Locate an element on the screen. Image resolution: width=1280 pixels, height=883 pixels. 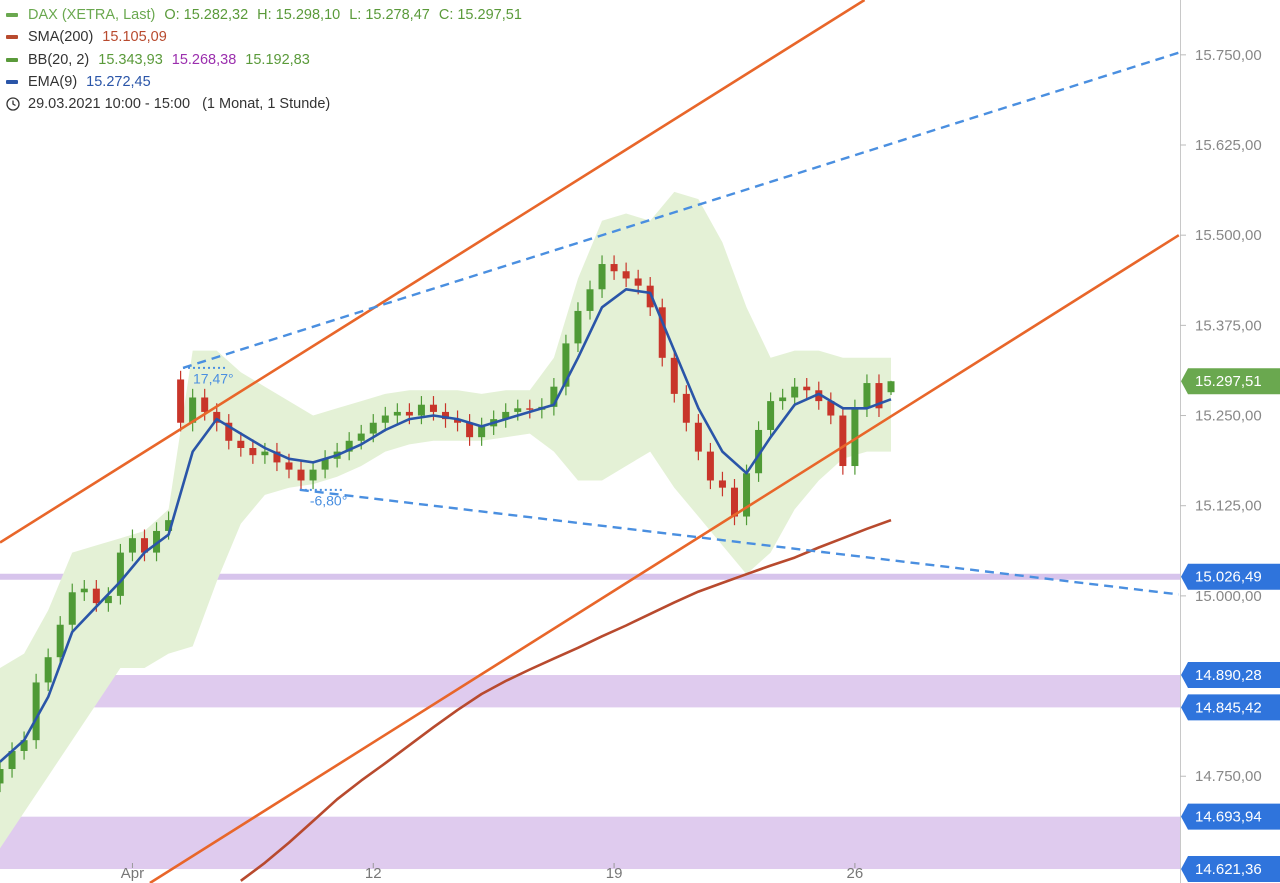
legend-value: 15.343,93 is located at coordinates (130, 59).